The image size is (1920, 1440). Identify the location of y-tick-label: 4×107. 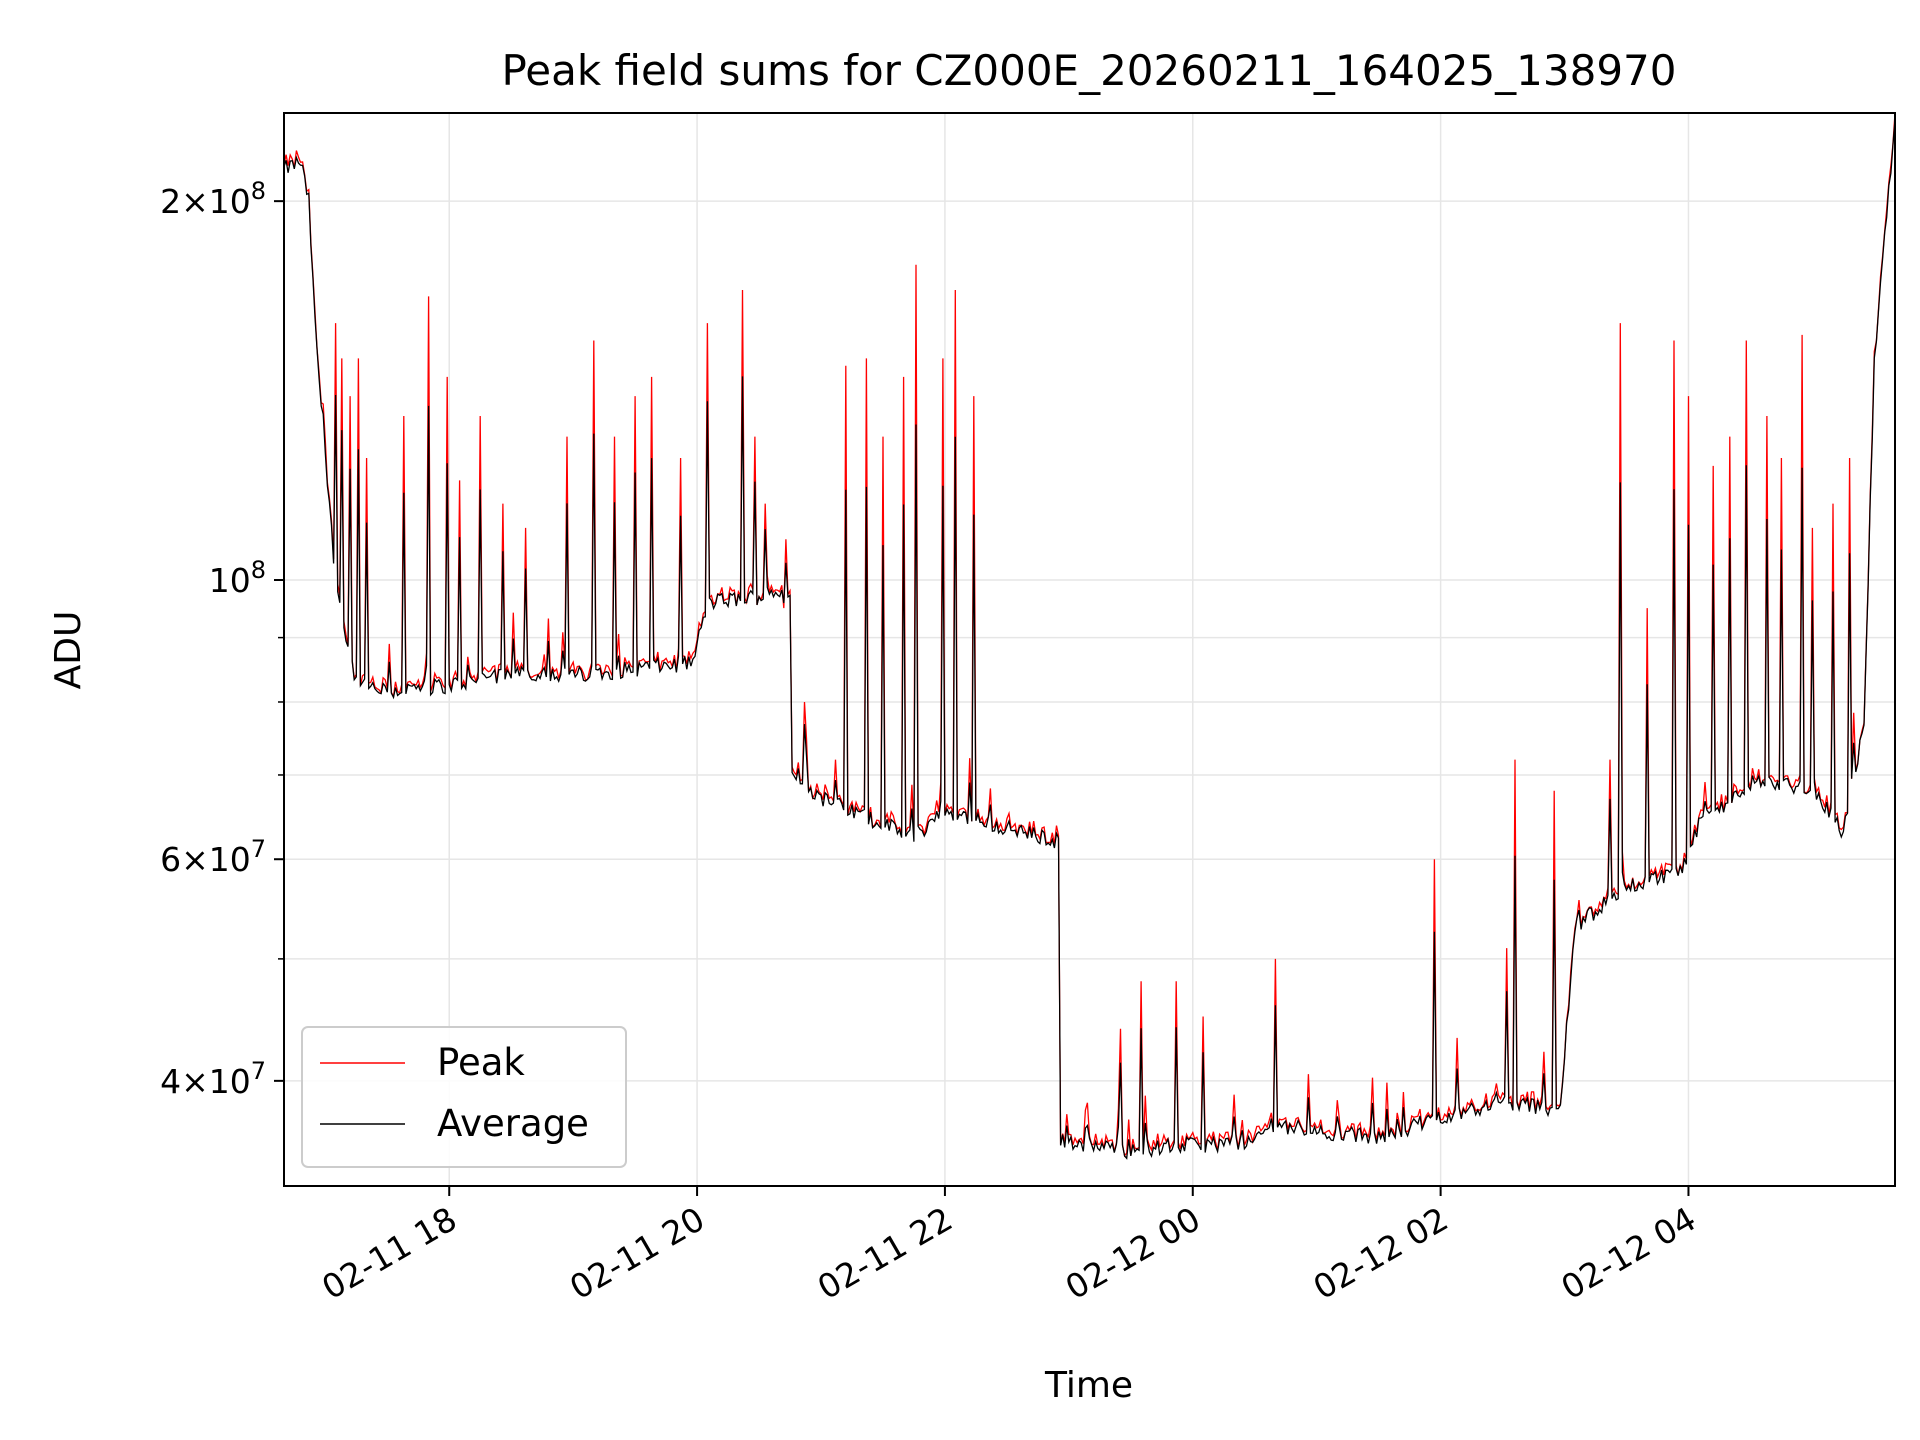
(213, 1079).